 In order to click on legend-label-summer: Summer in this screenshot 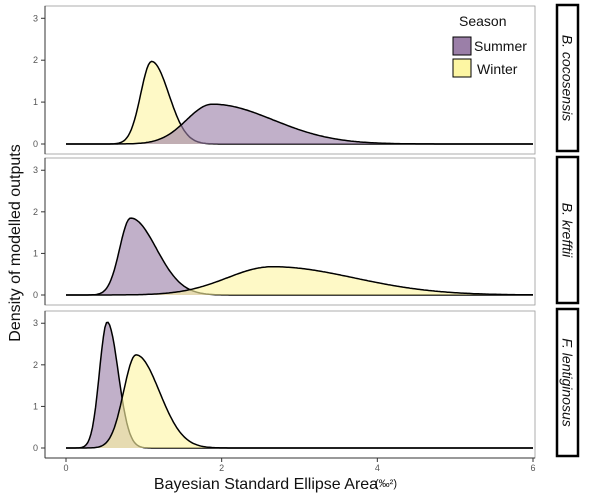, I will do `click(500, 46)`.